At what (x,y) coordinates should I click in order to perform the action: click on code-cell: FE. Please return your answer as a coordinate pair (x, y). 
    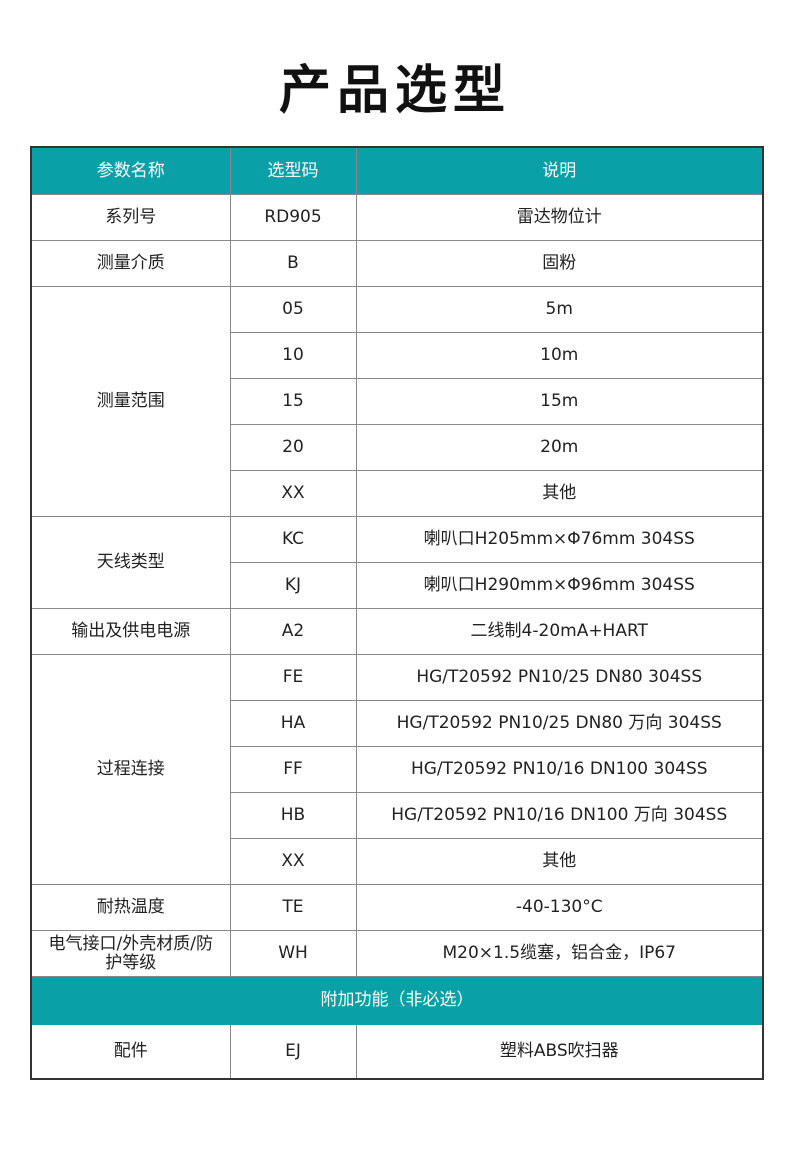
    Looking at the image, I should click on (293, 677).